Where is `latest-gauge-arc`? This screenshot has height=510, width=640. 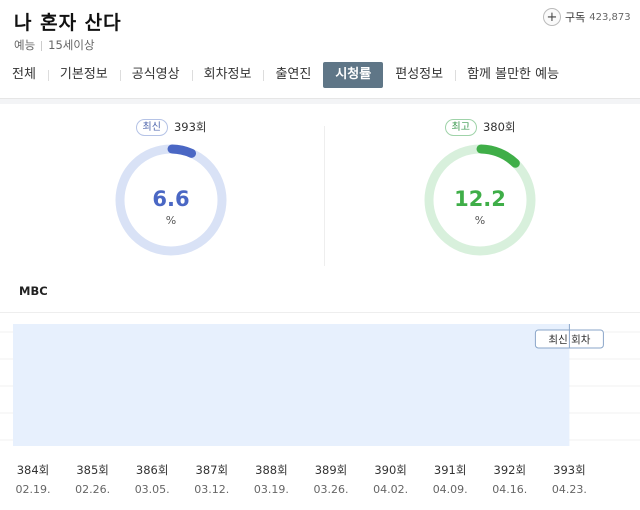 latest-gauge-arc is located at coordinates (182, 151).